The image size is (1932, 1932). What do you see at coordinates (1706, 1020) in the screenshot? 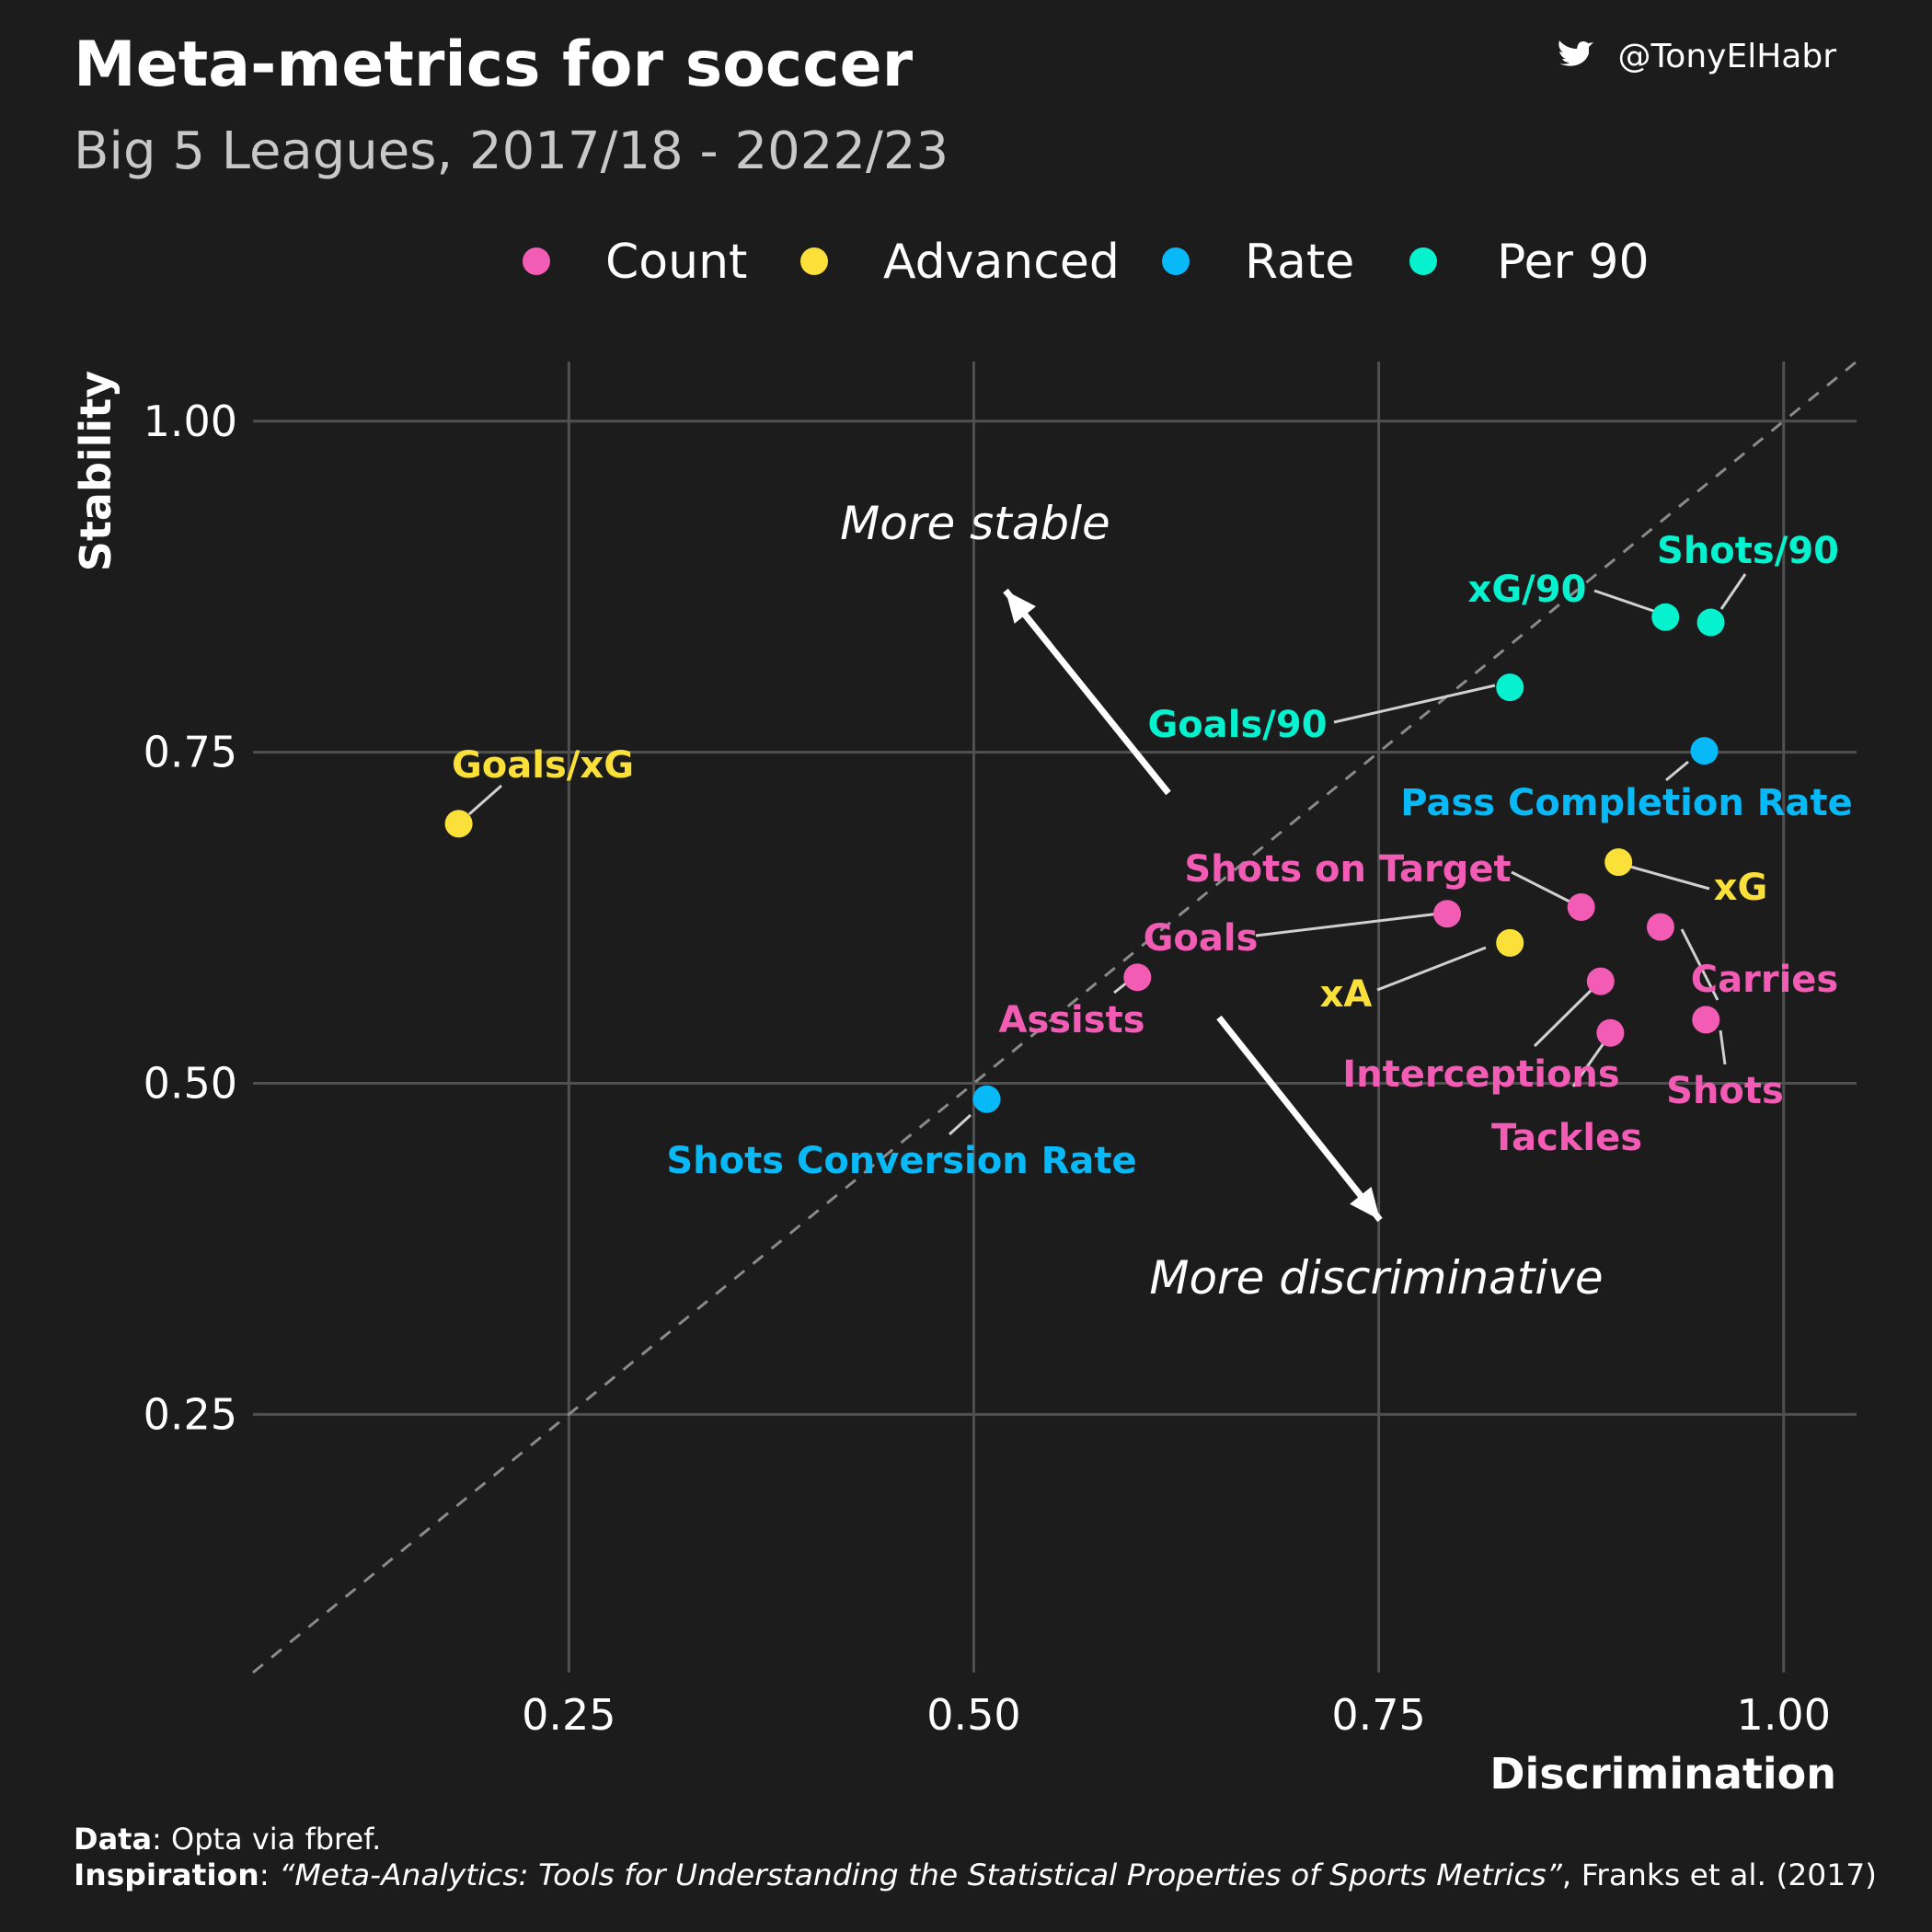
I see `point-shots` at bounding box center [1706, 1020].